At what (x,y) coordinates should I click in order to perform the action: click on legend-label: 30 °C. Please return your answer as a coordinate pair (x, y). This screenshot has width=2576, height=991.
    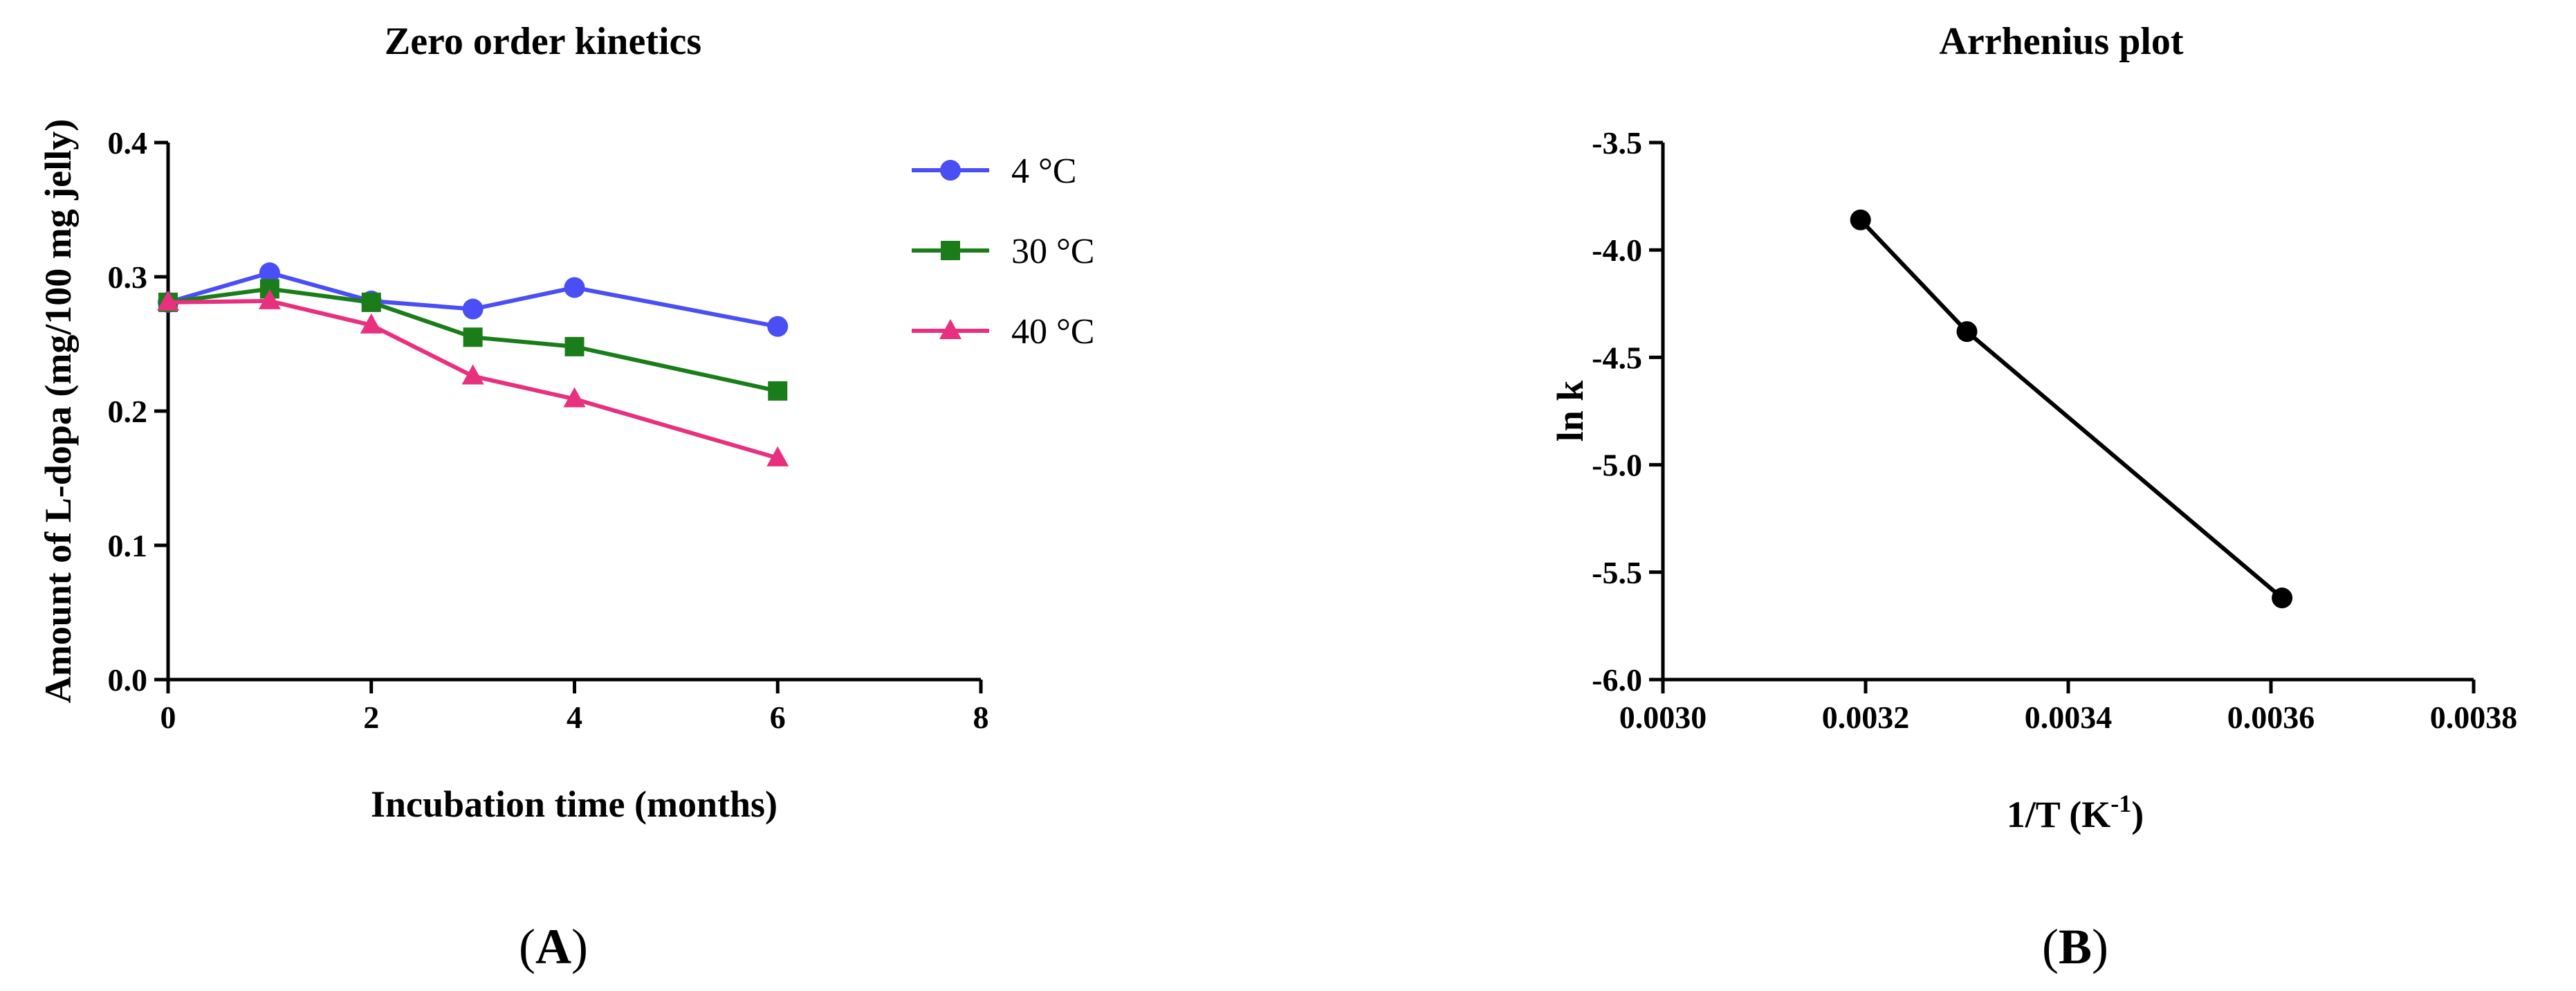
    Looking at the image, I should click on (1052, 251).